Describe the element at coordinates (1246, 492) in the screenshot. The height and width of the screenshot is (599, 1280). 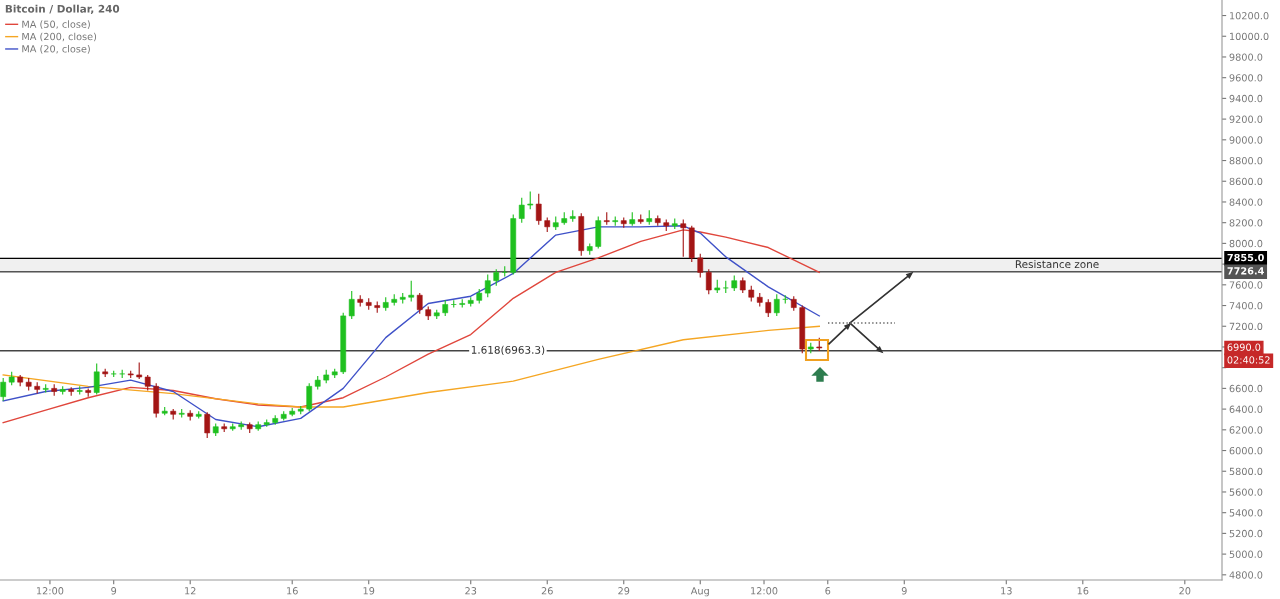
I see `y-tick-label: 5600.0` at that location.